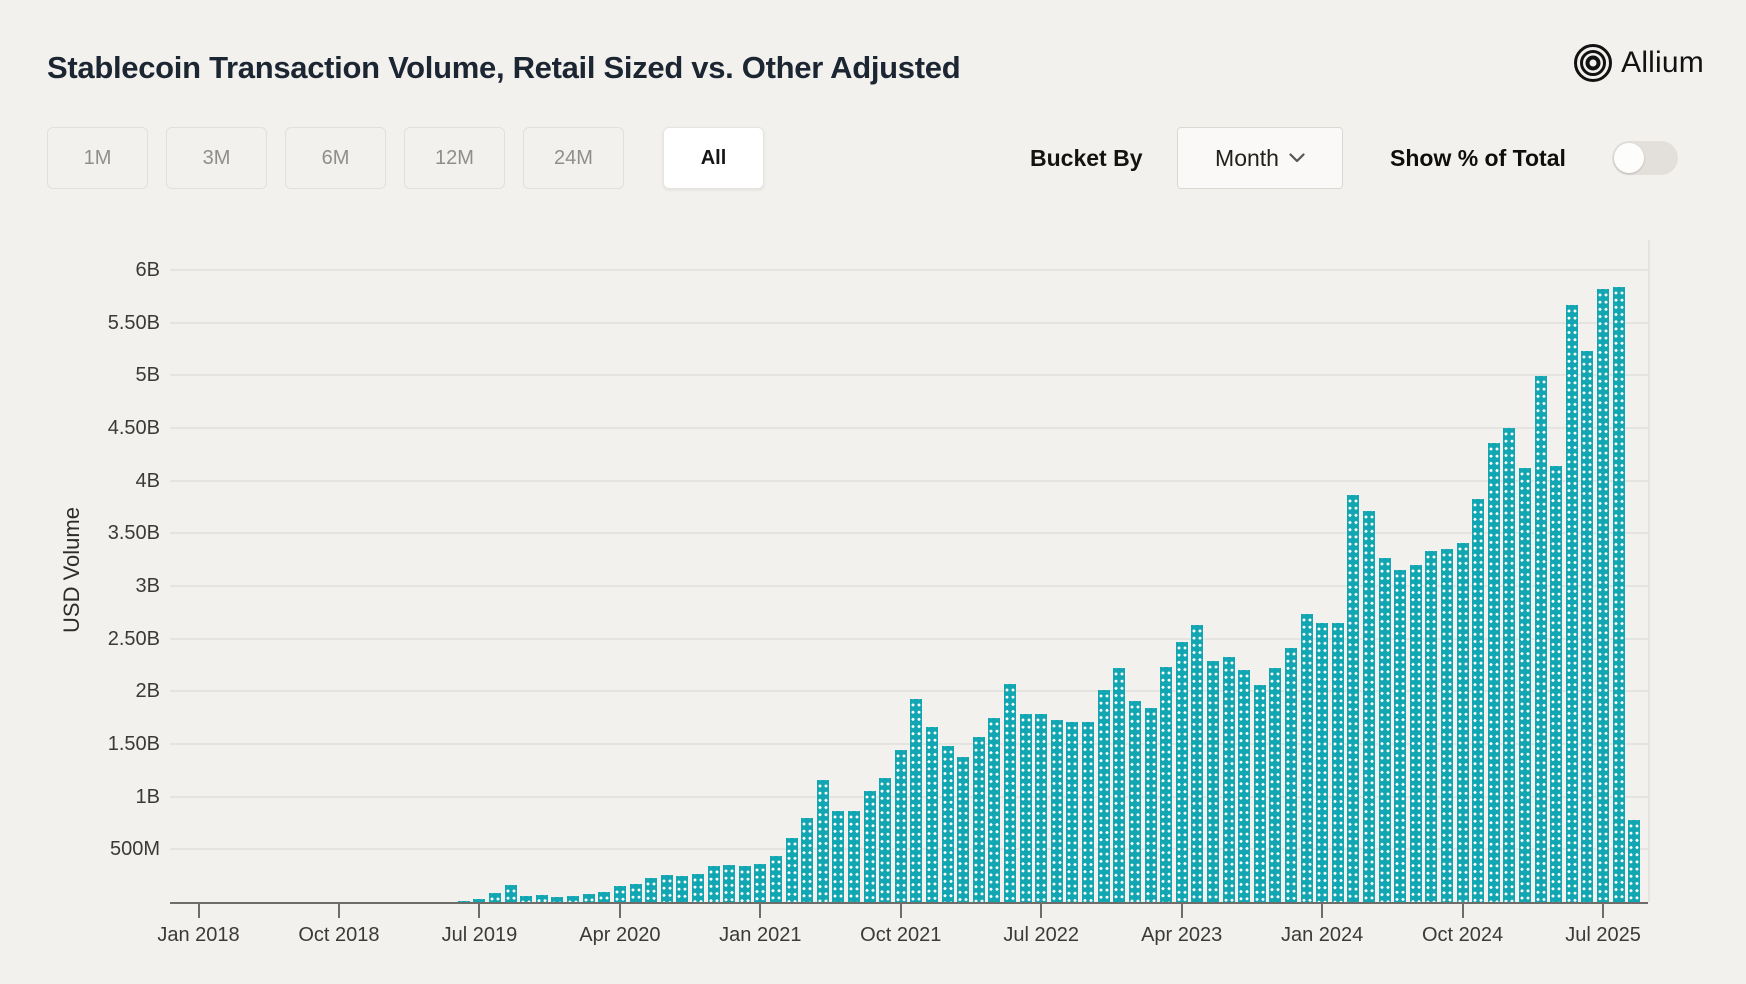 The height and width of the screenshot is (984, 1746). Describe the element at coordinates (97, 158) in the screenshot. I see `range-button-1m: 1M` at that location.